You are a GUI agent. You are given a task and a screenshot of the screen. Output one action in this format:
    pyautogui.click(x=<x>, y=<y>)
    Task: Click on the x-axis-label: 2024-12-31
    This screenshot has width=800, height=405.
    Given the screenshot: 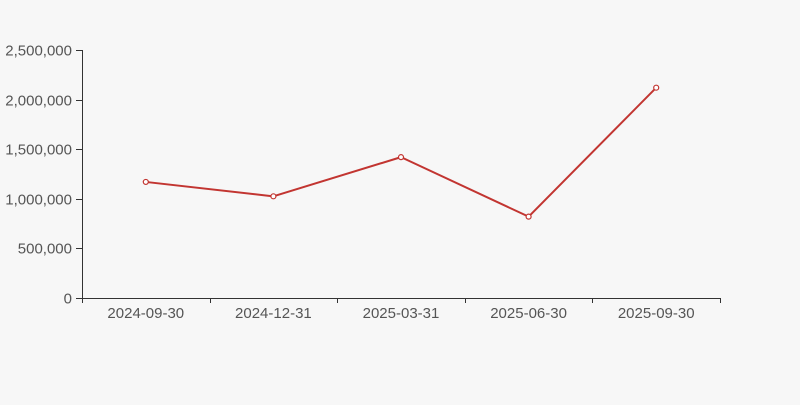 What is the action you would take?
    pyautogui.click(x=273, y=313)
    